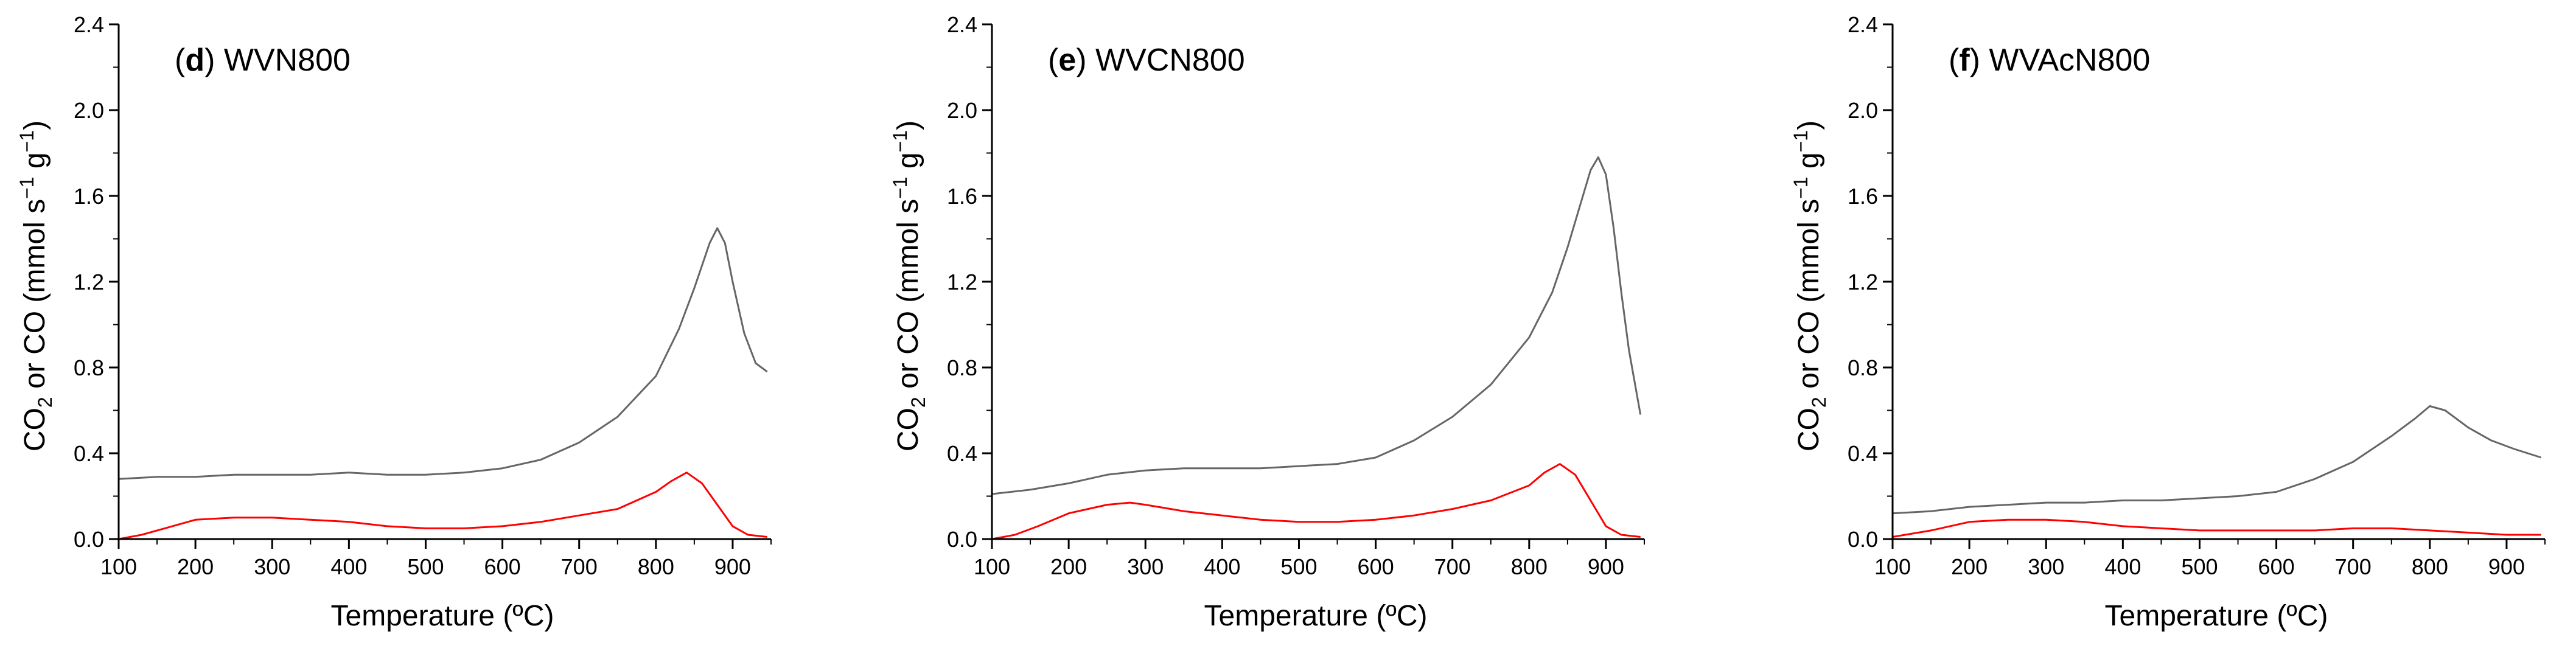 The width and height of the screenshot is (2576, 651). Describe the element at coordinates (263, 60) in the screenshot. I see `panel-label: (d) WVN800` at that location.